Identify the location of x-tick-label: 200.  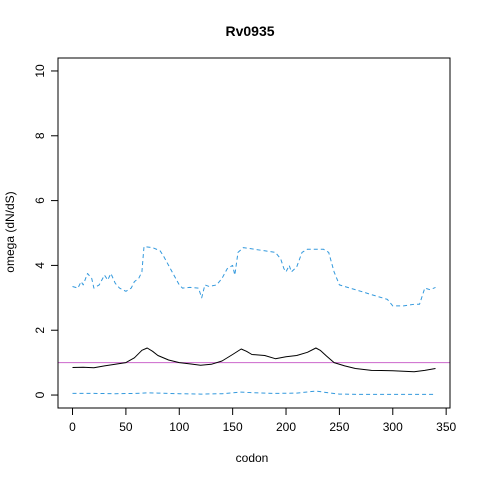
(286, 427).